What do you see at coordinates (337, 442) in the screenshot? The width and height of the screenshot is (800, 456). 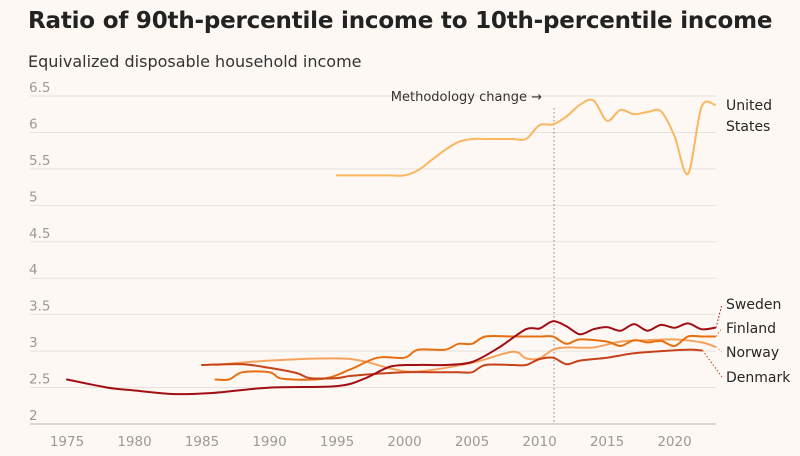 I see `x-tick-label: 1995` at bounding box center [337, 442].